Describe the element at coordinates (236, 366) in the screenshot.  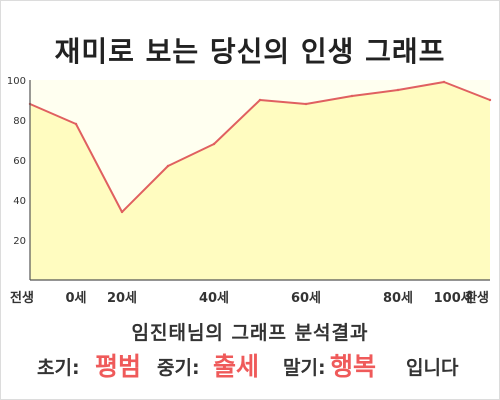
I see `mid-value: 출세` at that location.